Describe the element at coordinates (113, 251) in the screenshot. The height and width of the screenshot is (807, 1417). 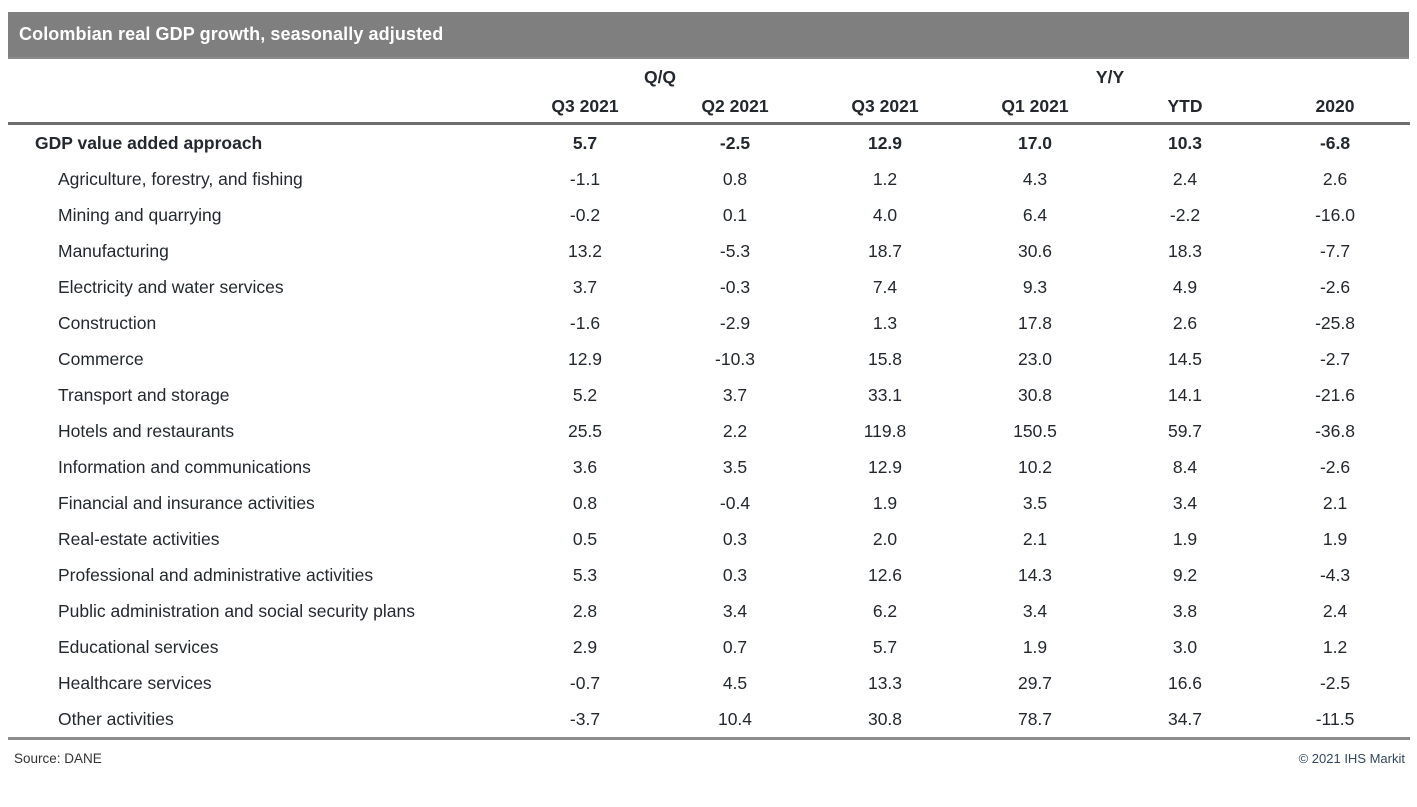
I see `row-label: Manufacturing` at that location.